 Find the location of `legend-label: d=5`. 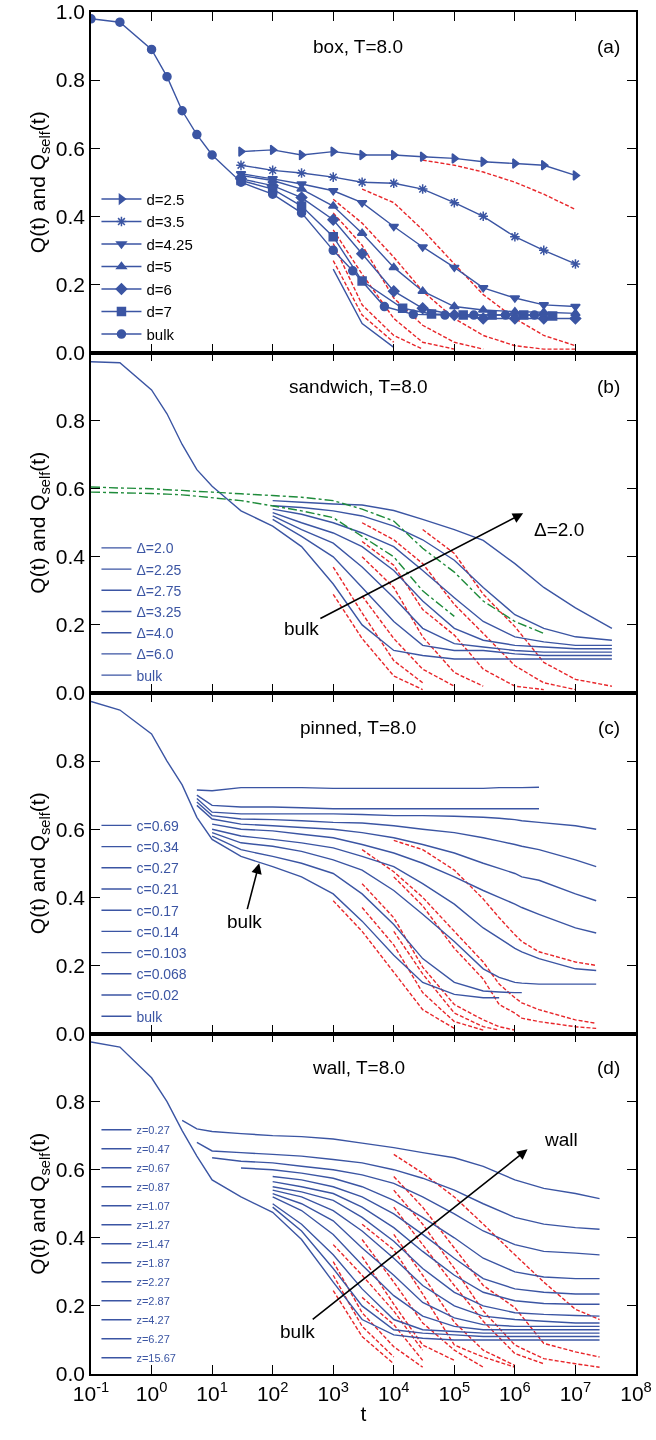

legend-label: d=5 is located at coordinates (159, 267).